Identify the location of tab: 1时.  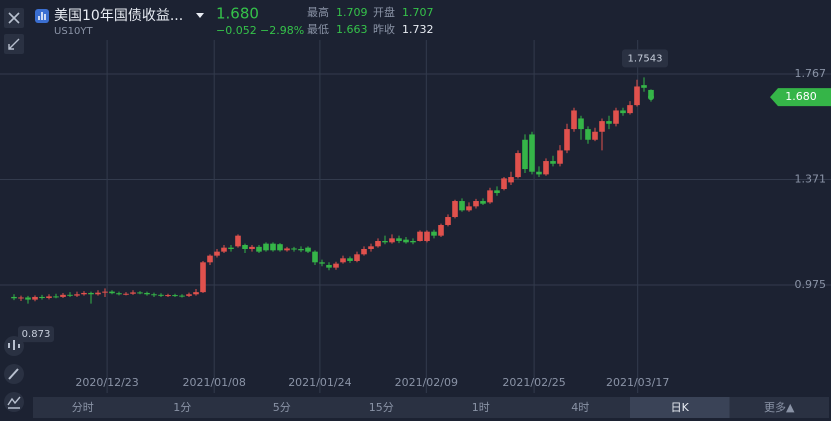
(481, 407).